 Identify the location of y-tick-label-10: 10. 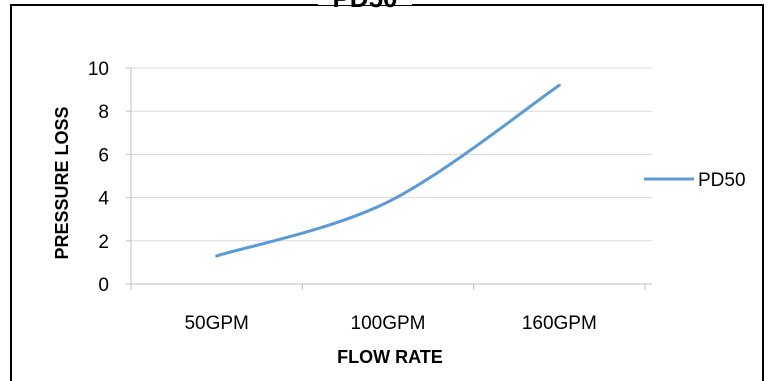
(98, 69).